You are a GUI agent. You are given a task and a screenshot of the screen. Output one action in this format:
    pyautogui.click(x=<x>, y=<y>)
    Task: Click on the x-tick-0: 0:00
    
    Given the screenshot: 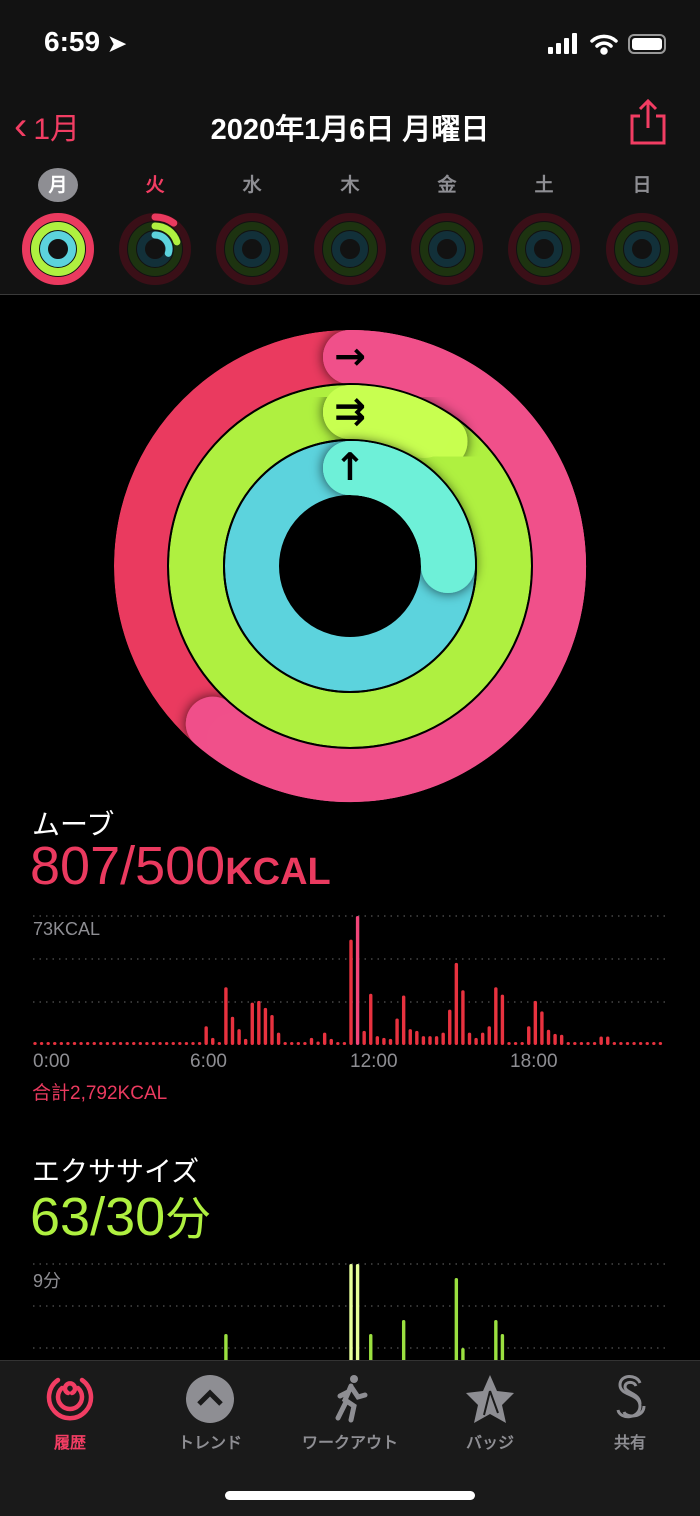 What is the action you would take?
    pyautogui.click(x=51, y=1061)
    